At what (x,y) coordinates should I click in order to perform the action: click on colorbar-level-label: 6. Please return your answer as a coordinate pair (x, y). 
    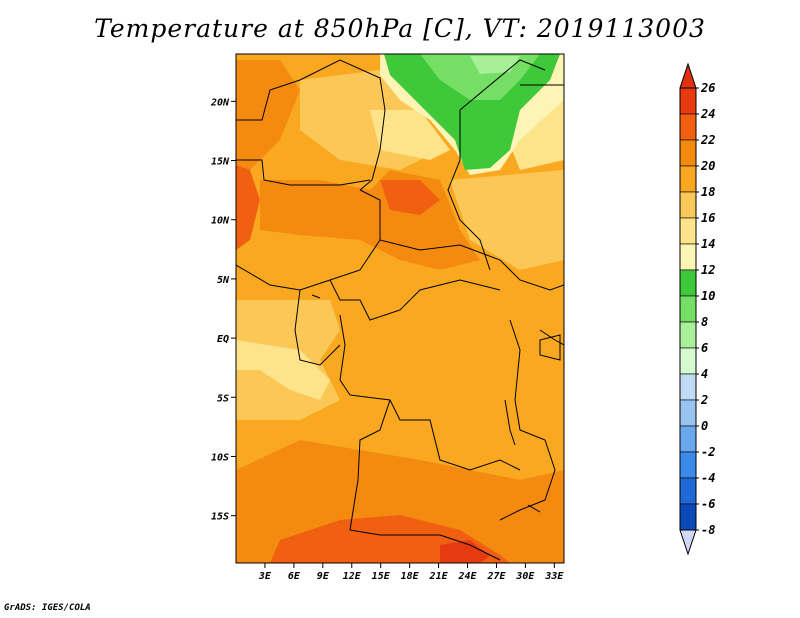
    Looking at the image, I should click on (704, 348).